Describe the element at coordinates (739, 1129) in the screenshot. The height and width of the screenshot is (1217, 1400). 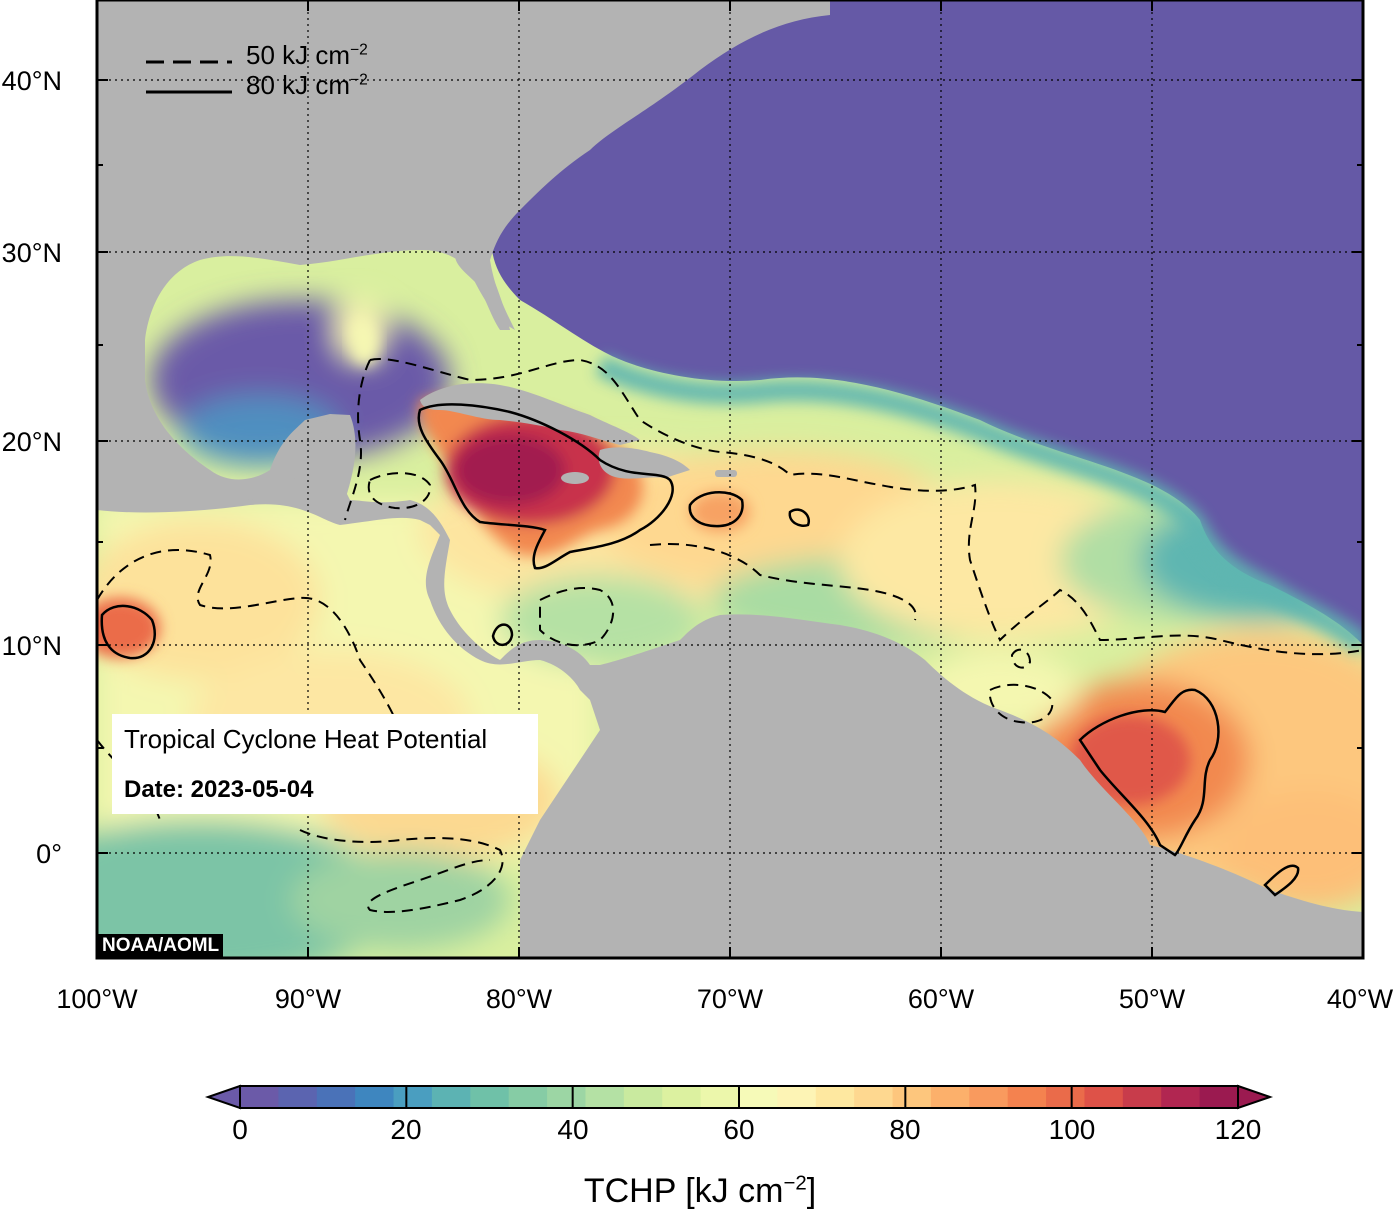
I see `colorbar-tick-label: 60` at that location.